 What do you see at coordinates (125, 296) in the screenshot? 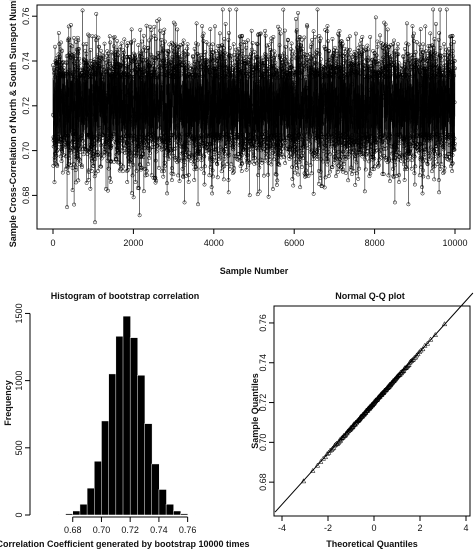
I see `histogram-title: Histogram of bootstrap correlation` at bounding box center [125, 296].